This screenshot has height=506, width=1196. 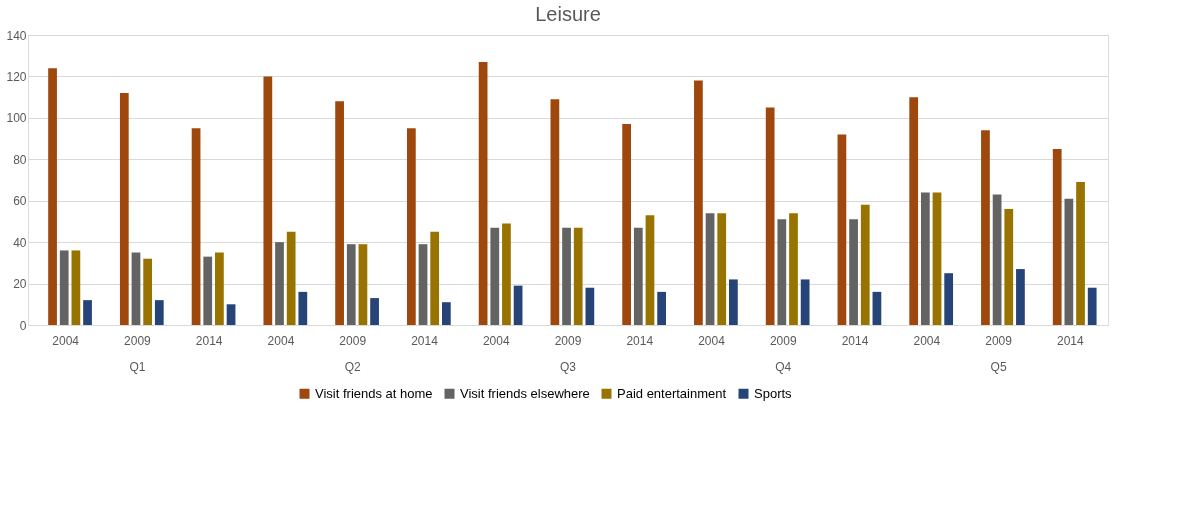 I want to click on y-tick-label: 60, so click(x=20, y=201).